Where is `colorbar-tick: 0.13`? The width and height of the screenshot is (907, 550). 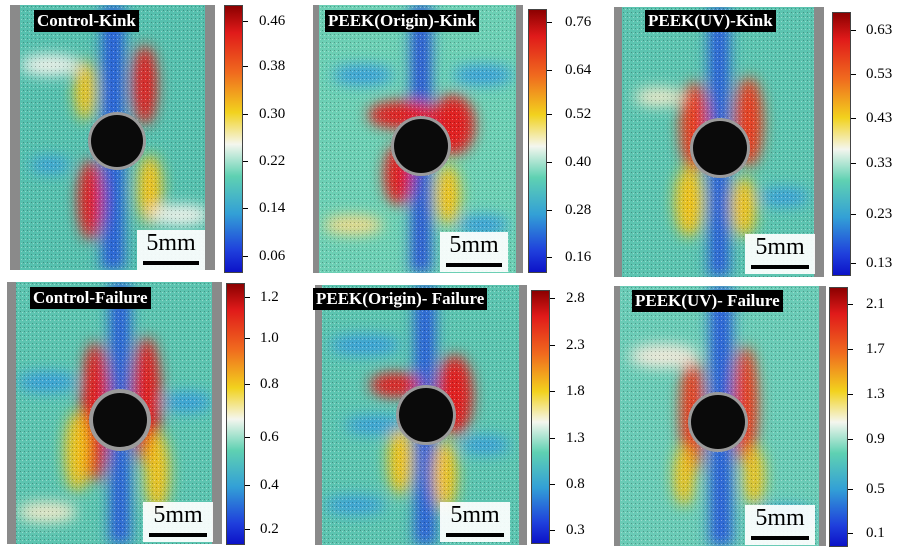
colorbar-tick: 0.13 is located at coordinates (879, 263).